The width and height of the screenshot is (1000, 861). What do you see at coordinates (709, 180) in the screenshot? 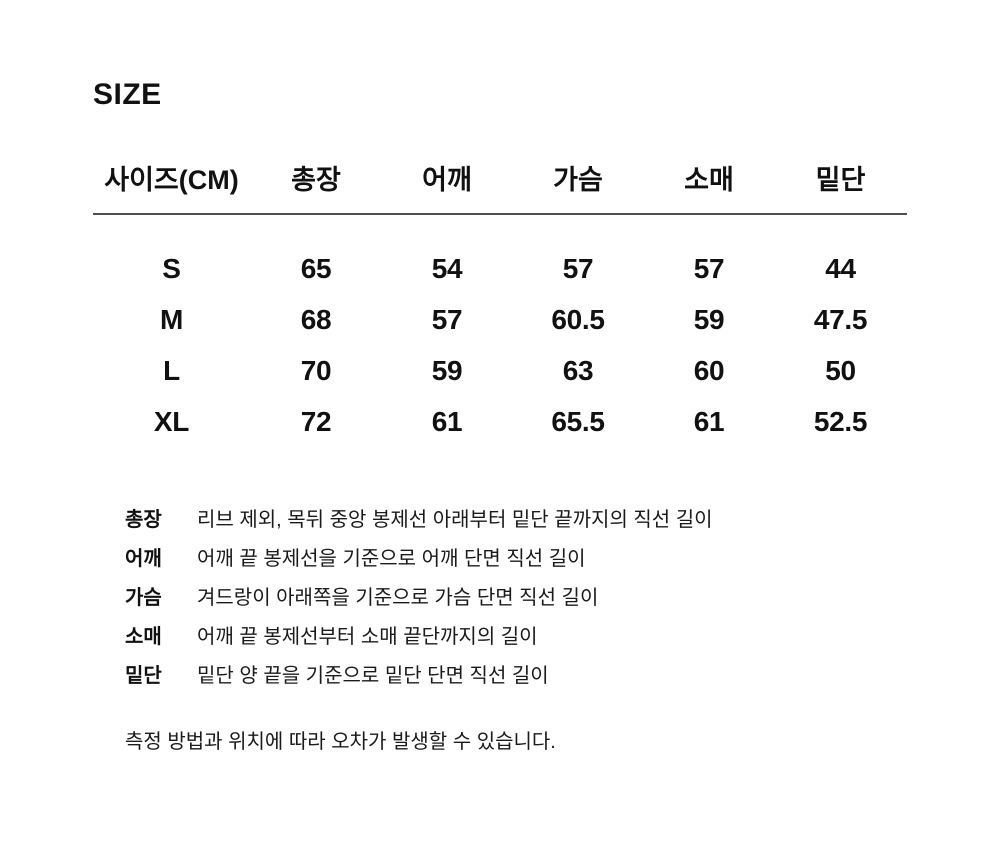
I see `column-header-sleeve: 소매` at bounding box center [709, 180].